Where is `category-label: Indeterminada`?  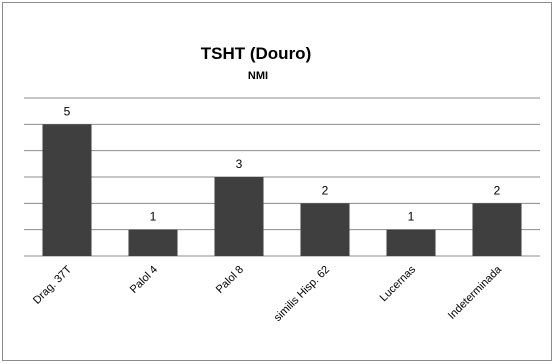
category-label: Indeterminada is located at coordinates (475, 292).